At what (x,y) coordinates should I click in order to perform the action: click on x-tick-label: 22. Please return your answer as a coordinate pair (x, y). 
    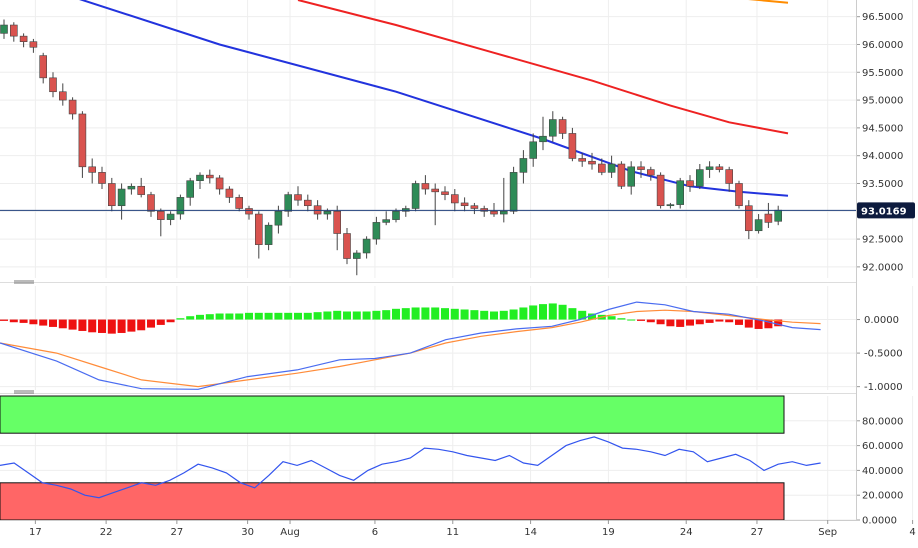
    Looking at the image, I should click on (106, 532).